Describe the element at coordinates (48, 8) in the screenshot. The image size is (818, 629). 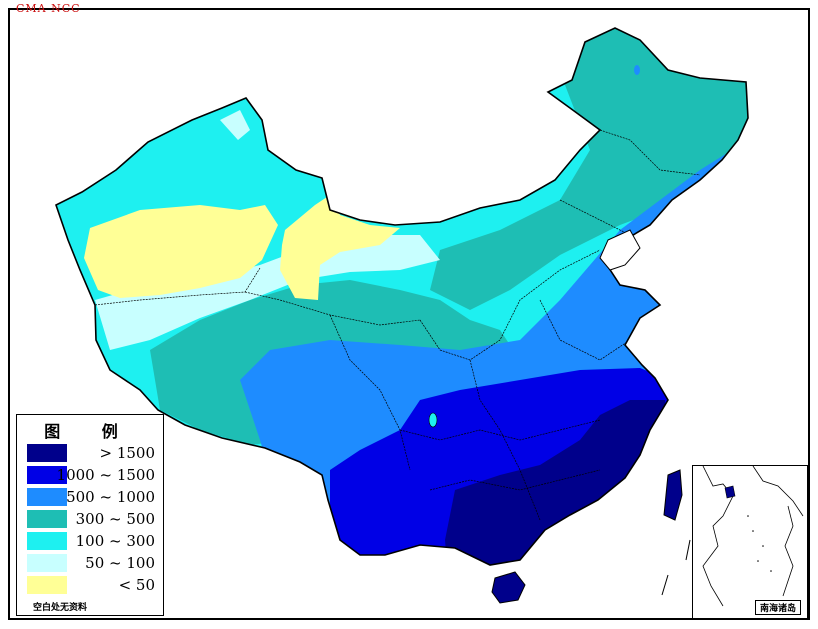
I see `credit-text: CMA NCC` at that location.